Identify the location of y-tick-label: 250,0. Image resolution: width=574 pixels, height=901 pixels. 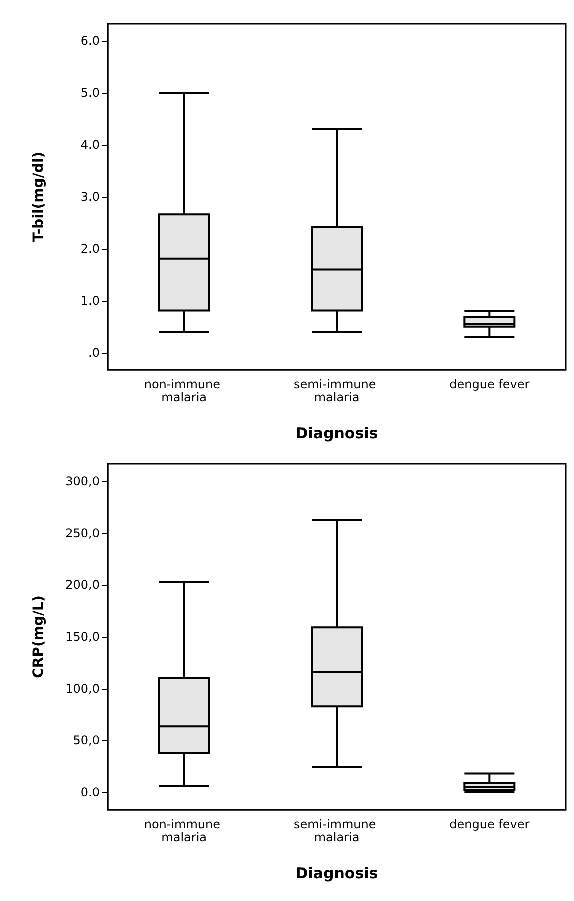
(83, 533).